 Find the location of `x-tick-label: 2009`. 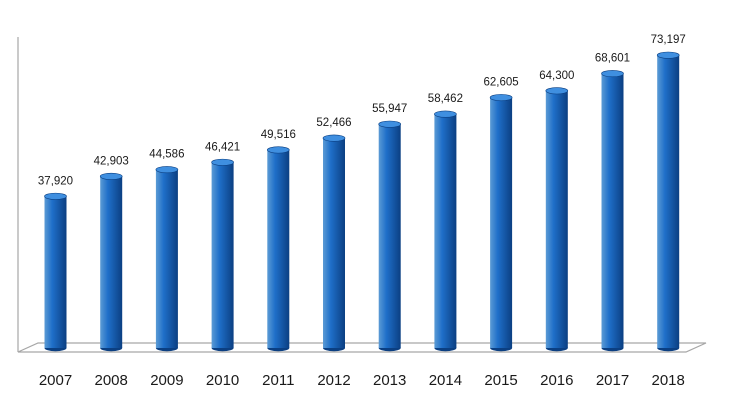

x-tick-label: 2009 is located at coordinates (166, 380).